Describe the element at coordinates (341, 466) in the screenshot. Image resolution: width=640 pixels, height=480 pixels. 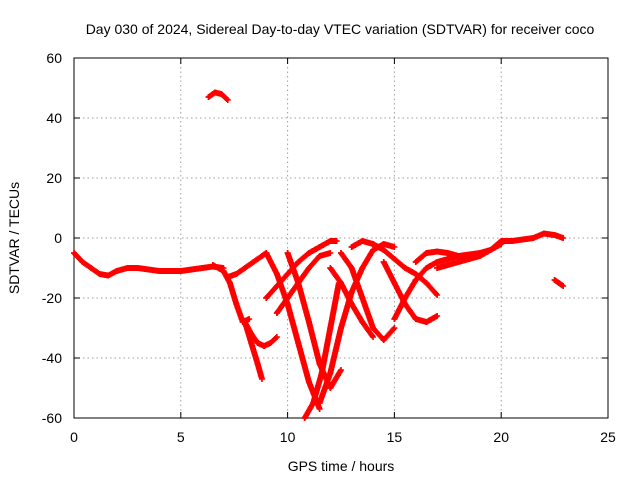
I see `x-axis-label: GPS time / hours` at that location.